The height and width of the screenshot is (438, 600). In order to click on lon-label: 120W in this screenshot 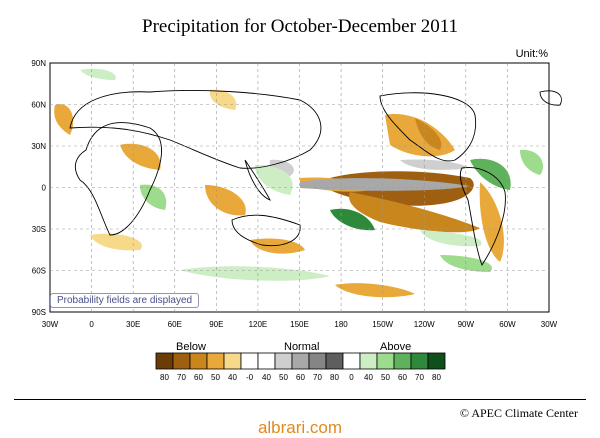, I will do `click(424, 324)`.